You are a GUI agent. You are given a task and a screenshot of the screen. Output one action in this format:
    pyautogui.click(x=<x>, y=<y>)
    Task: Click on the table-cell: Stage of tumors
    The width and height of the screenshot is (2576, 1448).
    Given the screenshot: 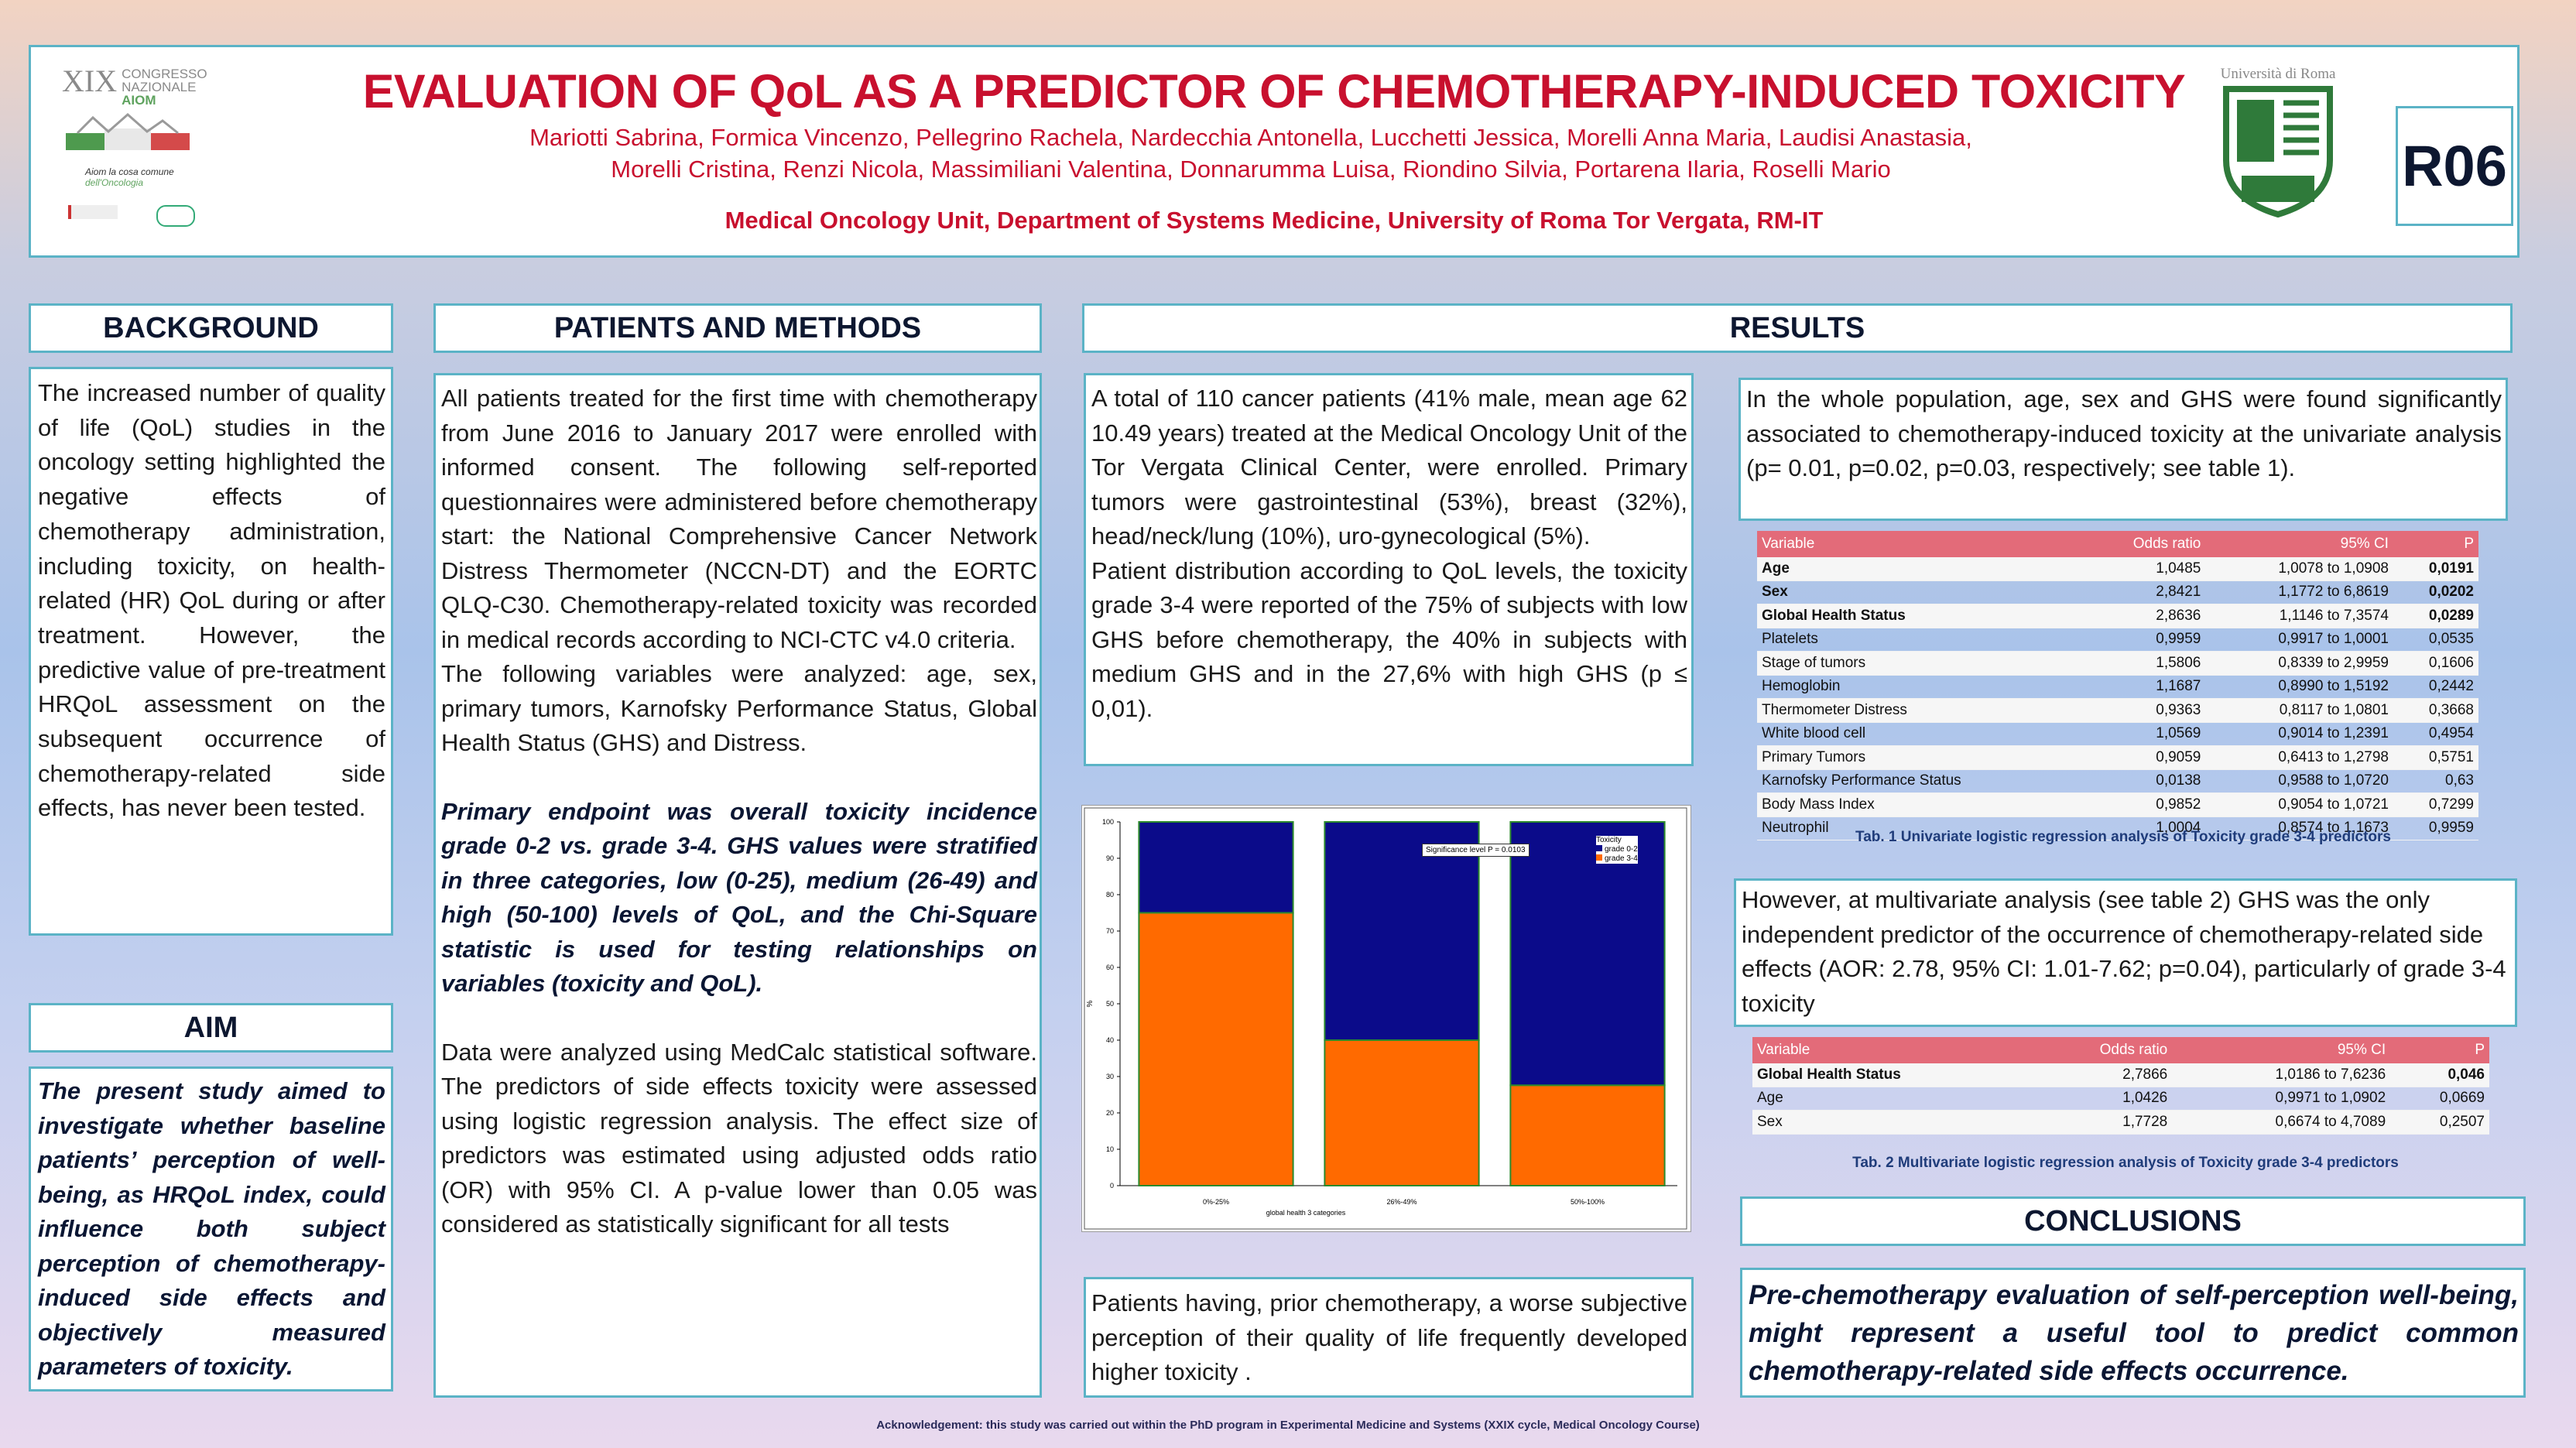 What is the action you would take?
    pyautogui.click(x=1921, y=664)
    